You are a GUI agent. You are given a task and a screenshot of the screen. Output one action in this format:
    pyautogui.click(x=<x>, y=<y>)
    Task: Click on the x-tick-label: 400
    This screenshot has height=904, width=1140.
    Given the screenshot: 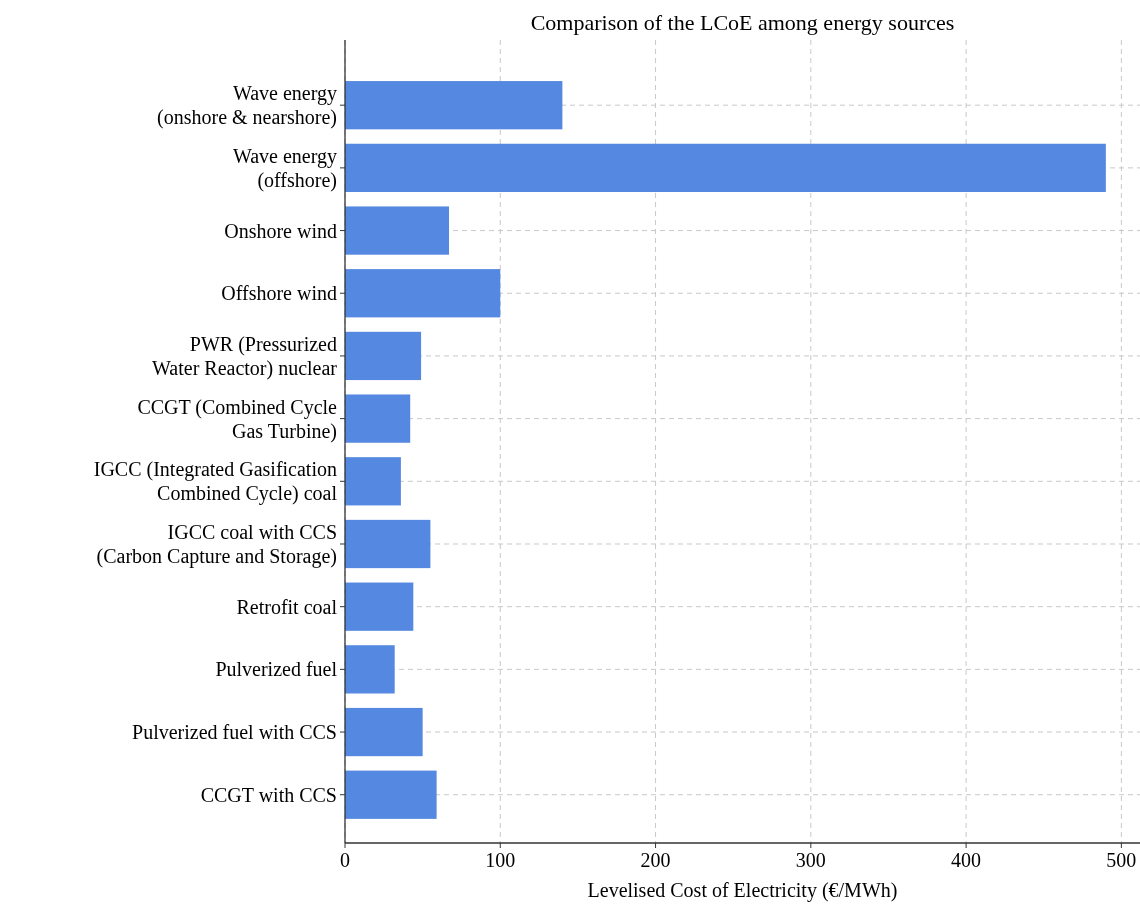 What is the action you would take?
    pyautogui.click(x=966, y=860)
    